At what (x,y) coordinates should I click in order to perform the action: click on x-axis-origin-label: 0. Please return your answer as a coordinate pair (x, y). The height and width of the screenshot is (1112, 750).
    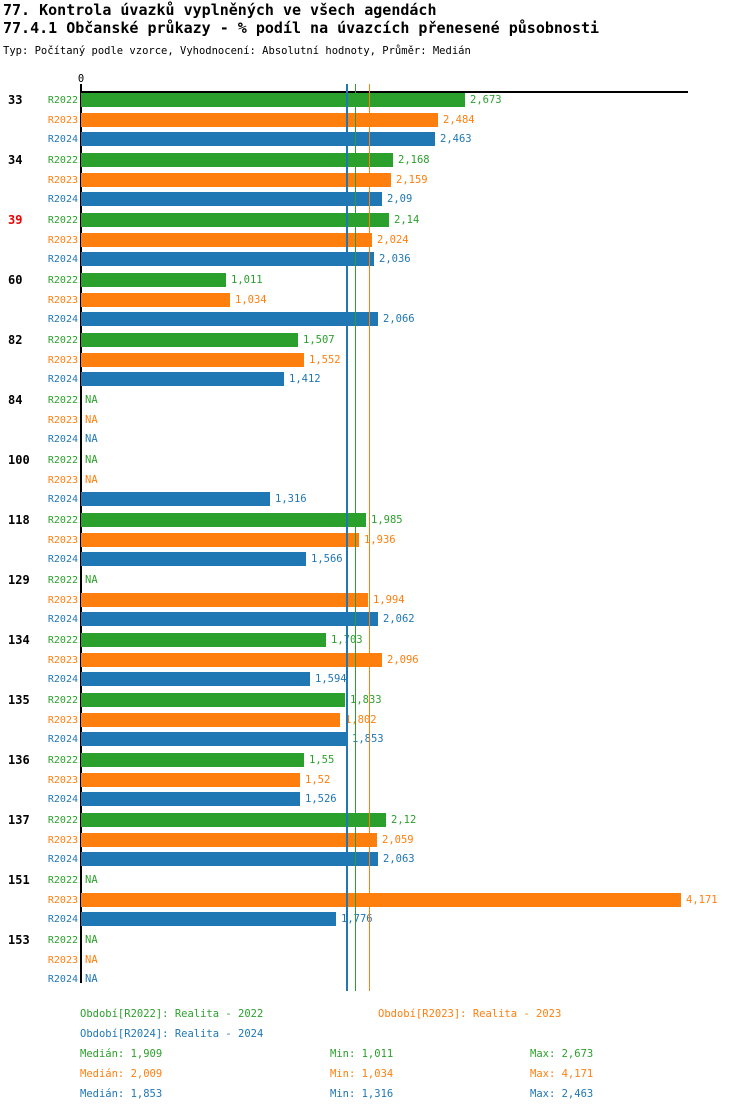
    Looking at the image, I should click on (81, 79).